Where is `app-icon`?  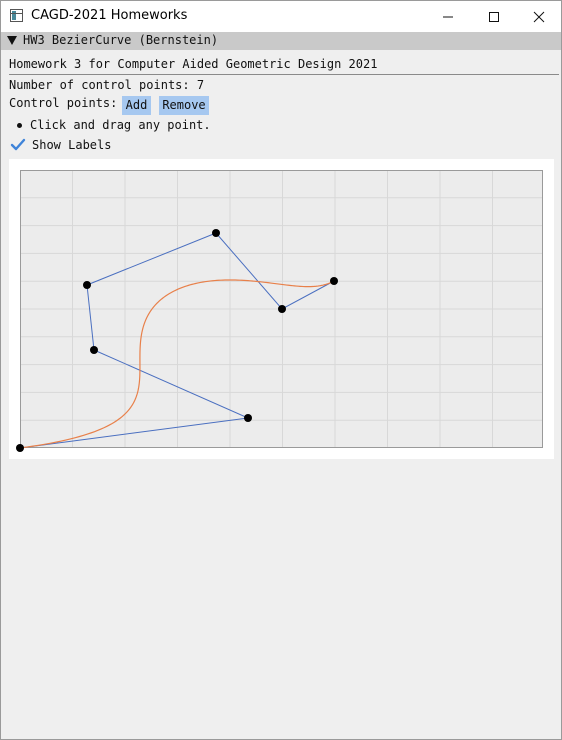 app-icon is located at coordinates (16, 15).